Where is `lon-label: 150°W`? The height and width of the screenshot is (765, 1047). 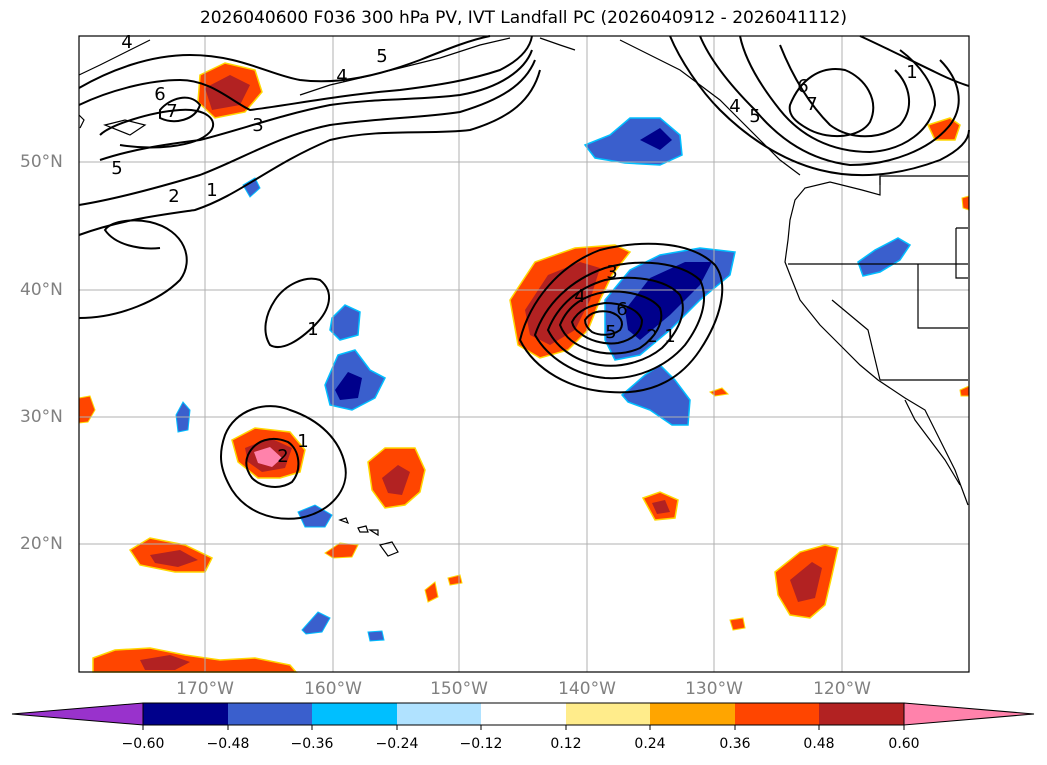
lon-label: 150°W is located at coordinates (459, 689).